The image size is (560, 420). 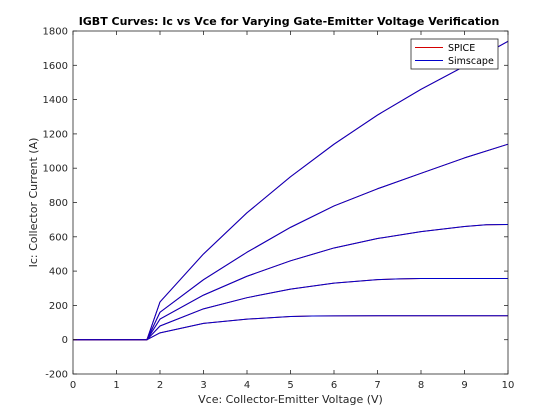 I want to click on x-axis-label: Vce: Collector-Emitter Voltage (V), so click(x=290, y=399).